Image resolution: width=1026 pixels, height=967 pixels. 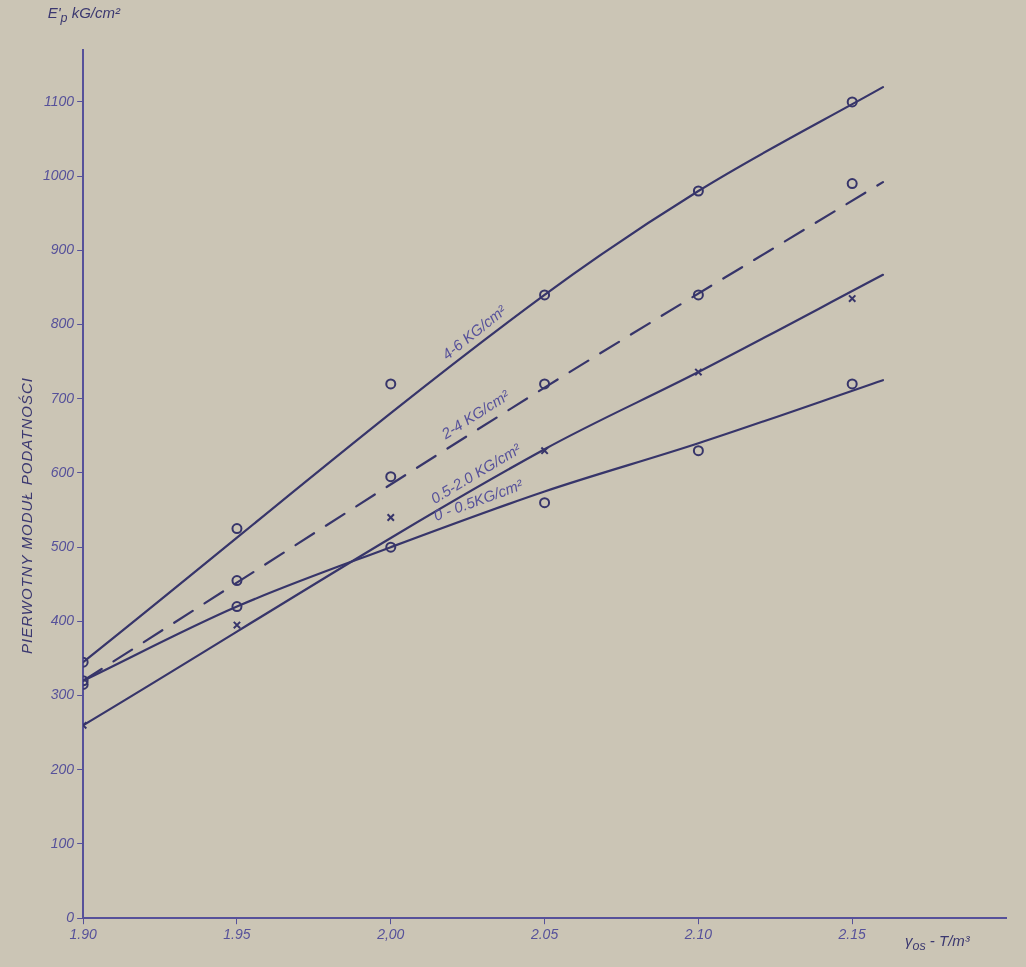 I want to click on y-tick-label: 1000, so click(x=58, y=175).